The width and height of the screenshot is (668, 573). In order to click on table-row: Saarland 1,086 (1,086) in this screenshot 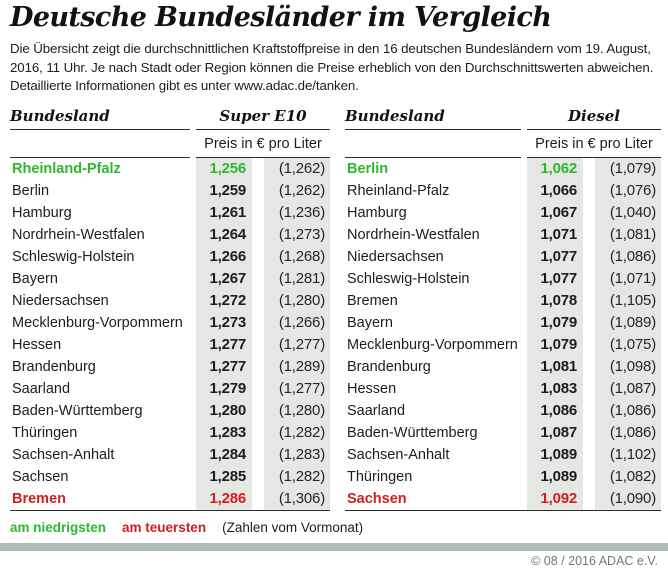, I will do `click(503, 410)`.